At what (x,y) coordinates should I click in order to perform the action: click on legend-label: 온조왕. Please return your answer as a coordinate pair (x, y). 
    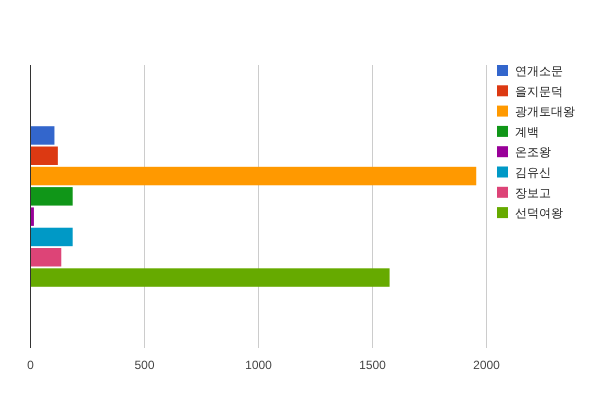
    Looking at the image, I should click on (533, 152).